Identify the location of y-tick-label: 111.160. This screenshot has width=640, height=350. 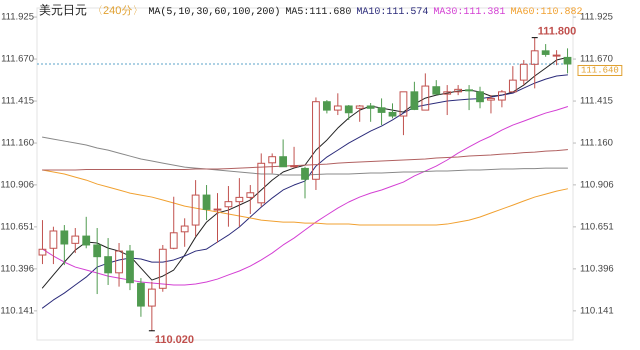
(17, 143).